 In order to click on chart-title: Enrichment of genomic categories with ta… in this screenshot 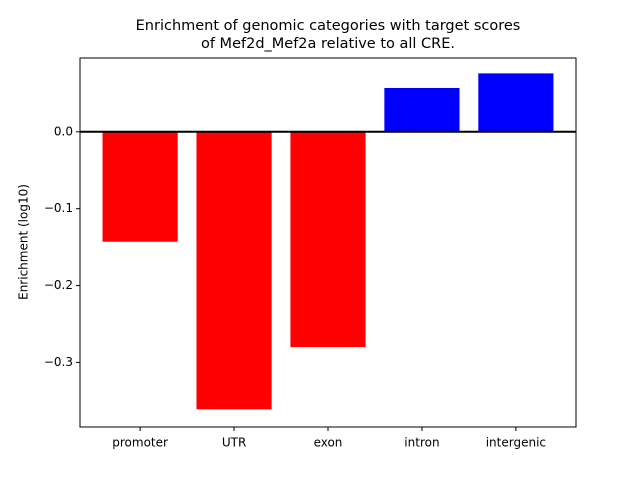, I will do `click(328, 26)`.